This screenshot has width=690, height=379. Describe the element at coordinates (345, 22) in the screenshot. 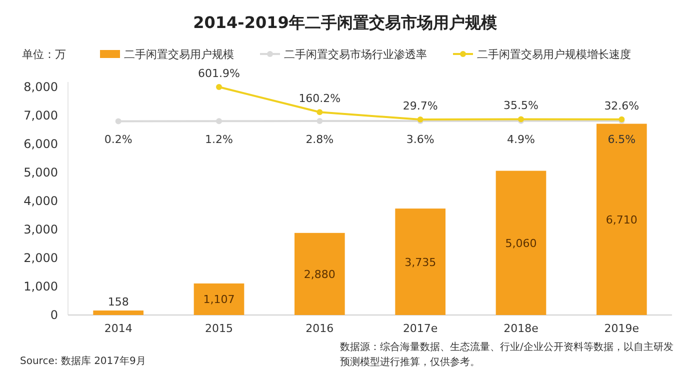

I see `chart-title: 2014-2019年二手闲置交易市场用户规模` at that location.